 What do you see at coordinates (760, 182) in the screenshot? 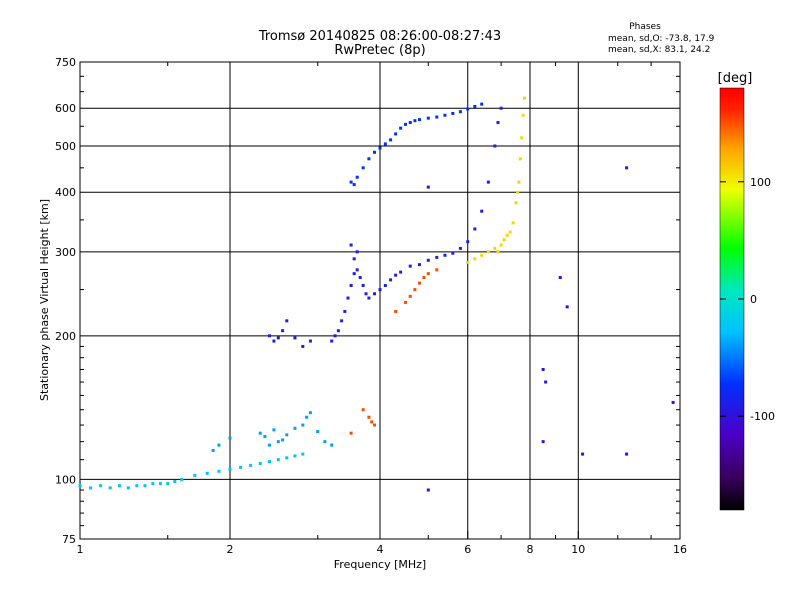
I see `colorbar-tick-label: 100` at bounding box center [760, 182].